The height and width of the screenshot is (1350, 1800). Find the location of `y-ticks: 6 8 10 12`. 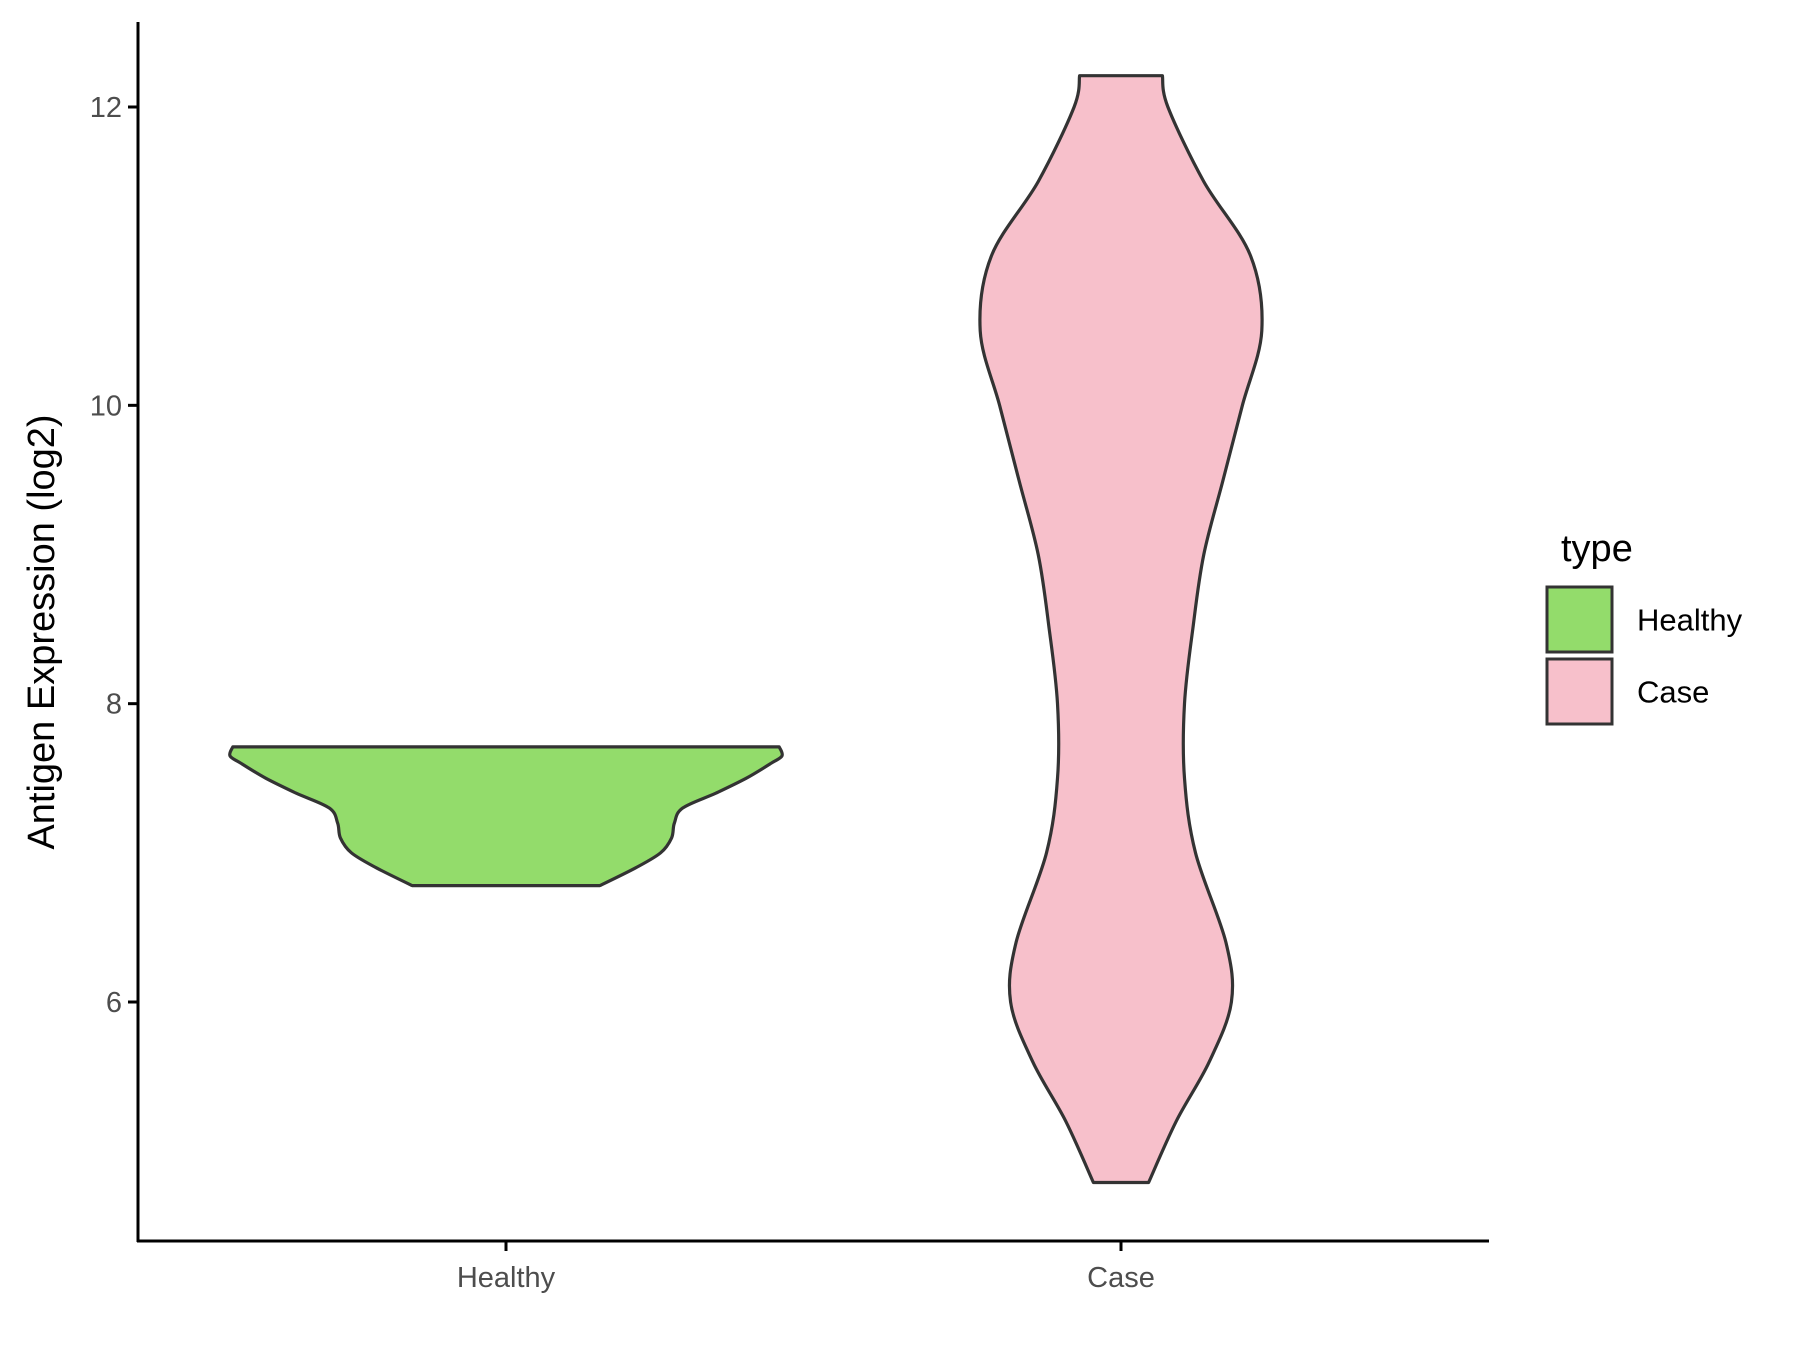

y-ticks: 6 8 10 12 is located at coordinates (114, 555).